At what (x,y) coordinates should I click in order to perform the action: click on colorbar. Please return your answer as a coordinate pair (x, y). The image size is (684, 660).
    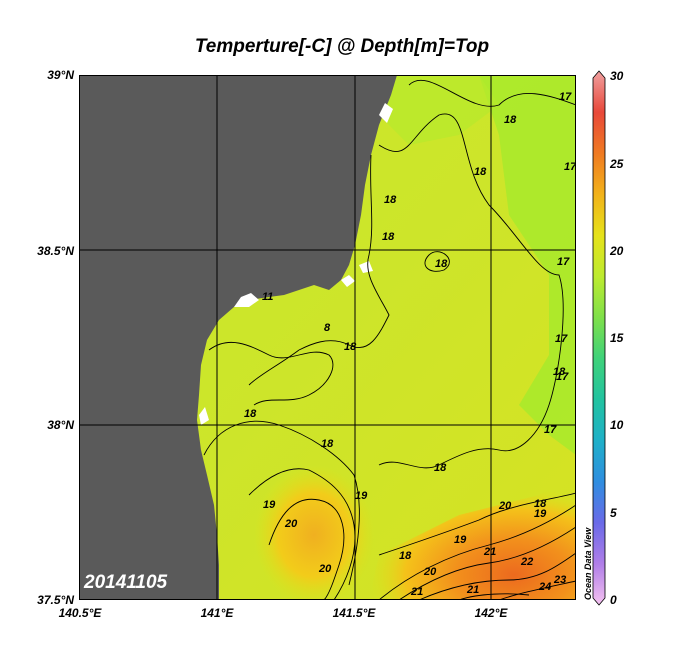
    Looking at the image, I should click on (599, 338).